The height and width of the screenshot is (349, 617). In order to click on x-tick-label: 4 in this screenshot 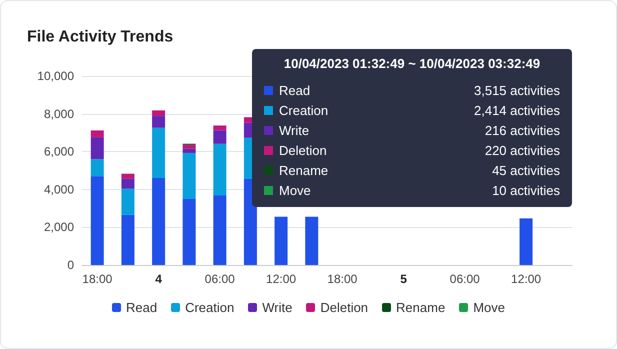, I will do `click(158, 279)`.